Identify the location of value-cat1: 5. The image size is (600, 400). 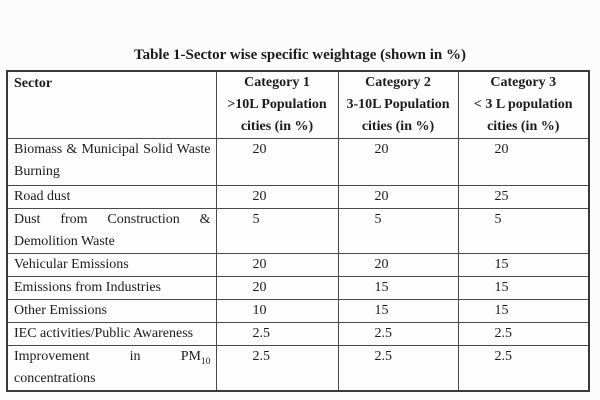
(277, 231).